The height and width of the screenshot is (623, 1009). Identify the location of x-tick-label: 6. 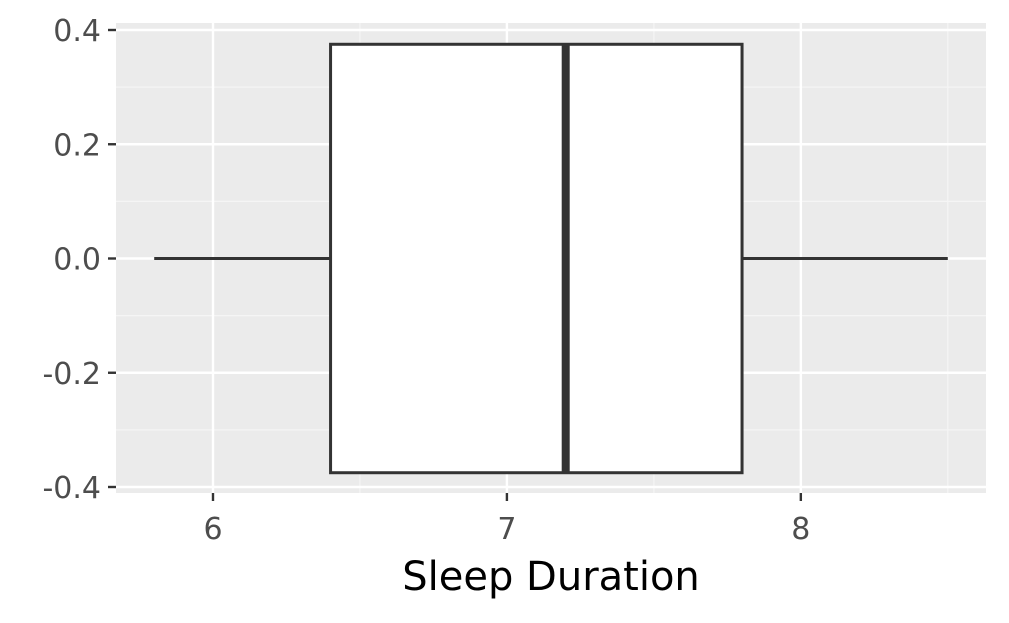
(212, 529).